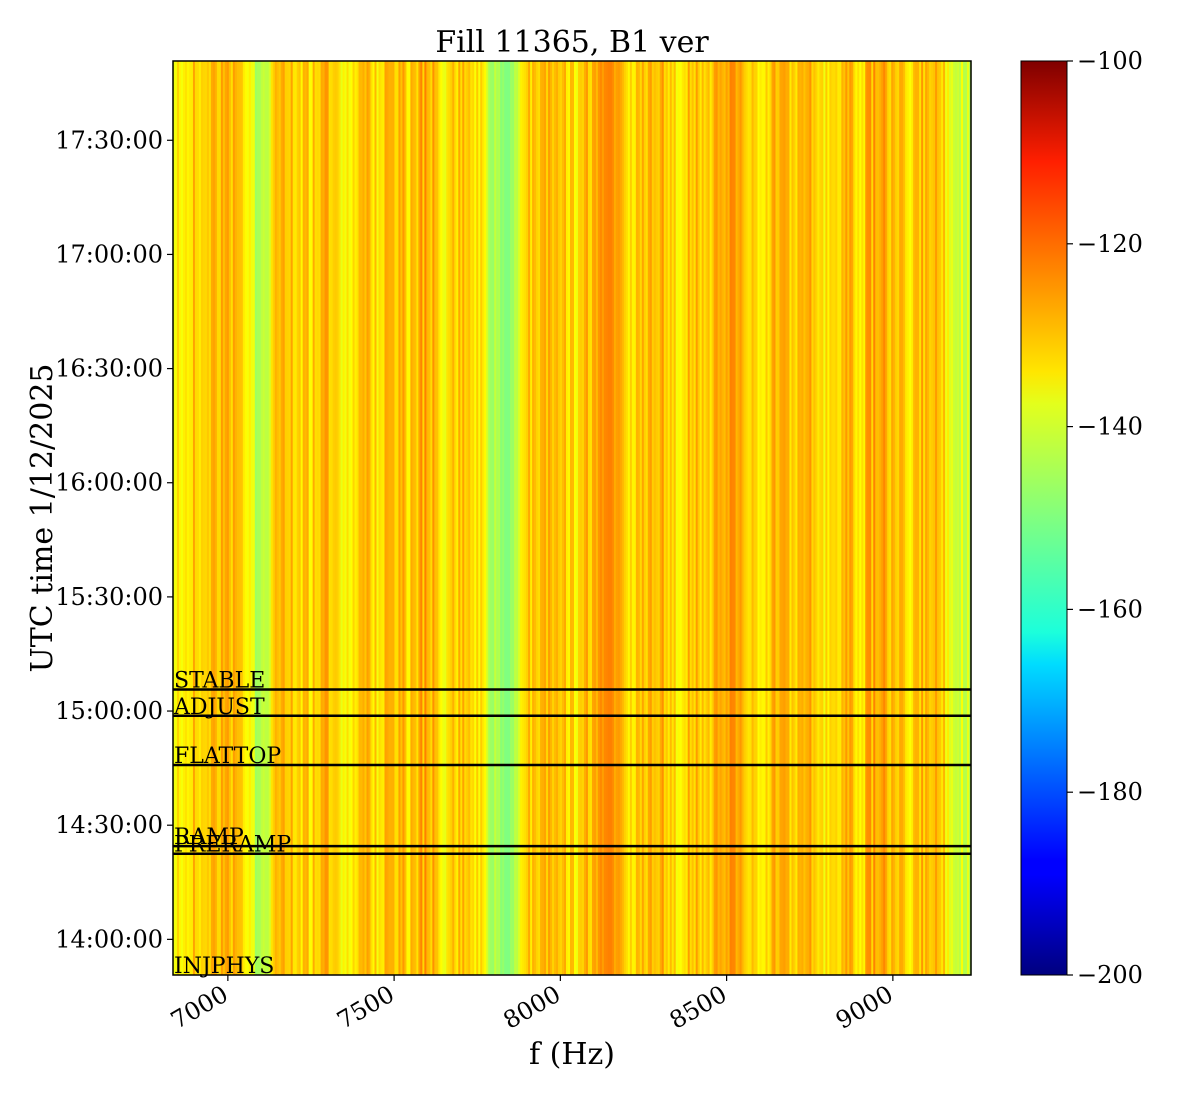 Image resolution: width=1200 pixels, height=1100 pixels. I want to click on y-tick-label: 15:00:00, so click(109, 711).